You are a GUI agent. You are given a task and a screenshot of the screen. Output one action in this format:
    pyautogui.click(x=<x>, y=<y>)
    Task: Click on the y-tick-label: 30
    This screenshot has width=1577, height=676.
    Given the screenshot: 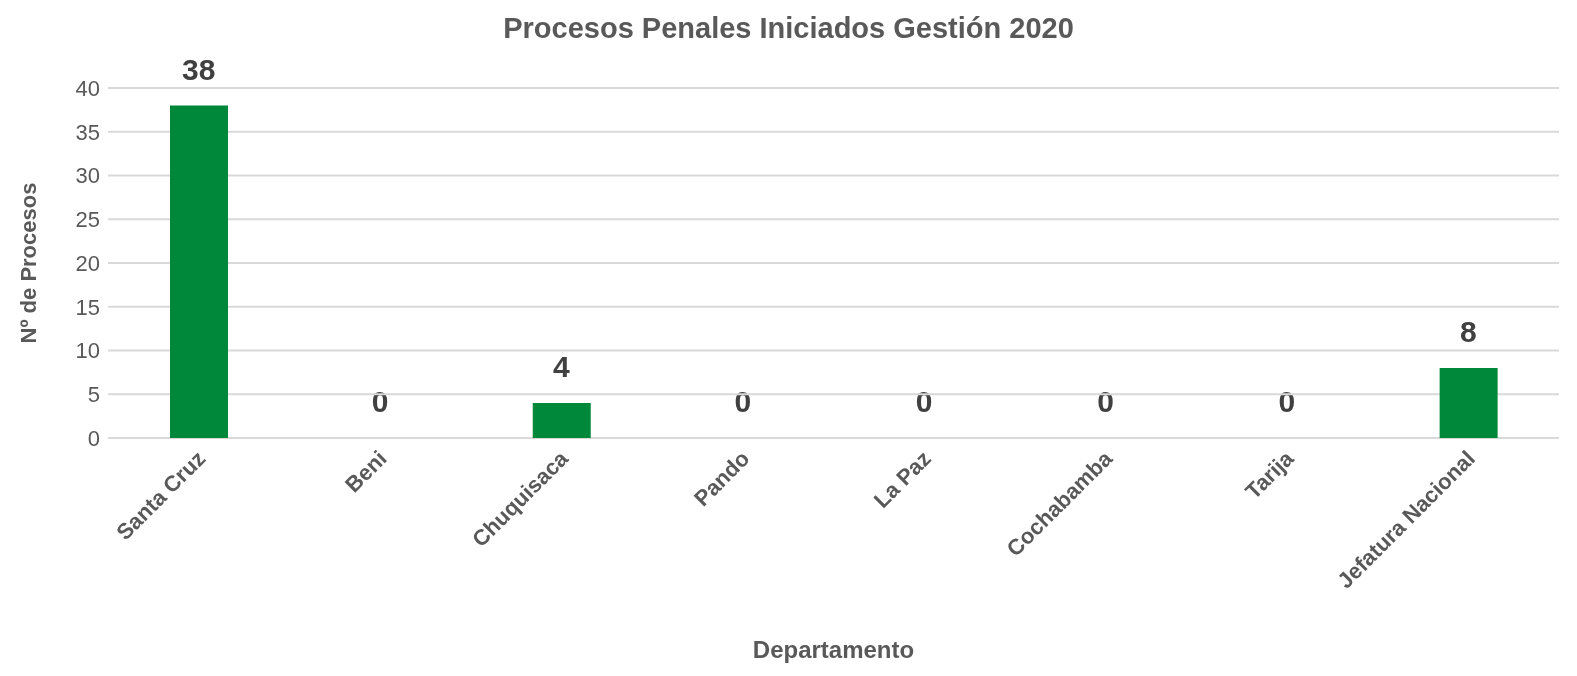 What is the action you would take?
    pyautogui.click(x=87, y=176)
    